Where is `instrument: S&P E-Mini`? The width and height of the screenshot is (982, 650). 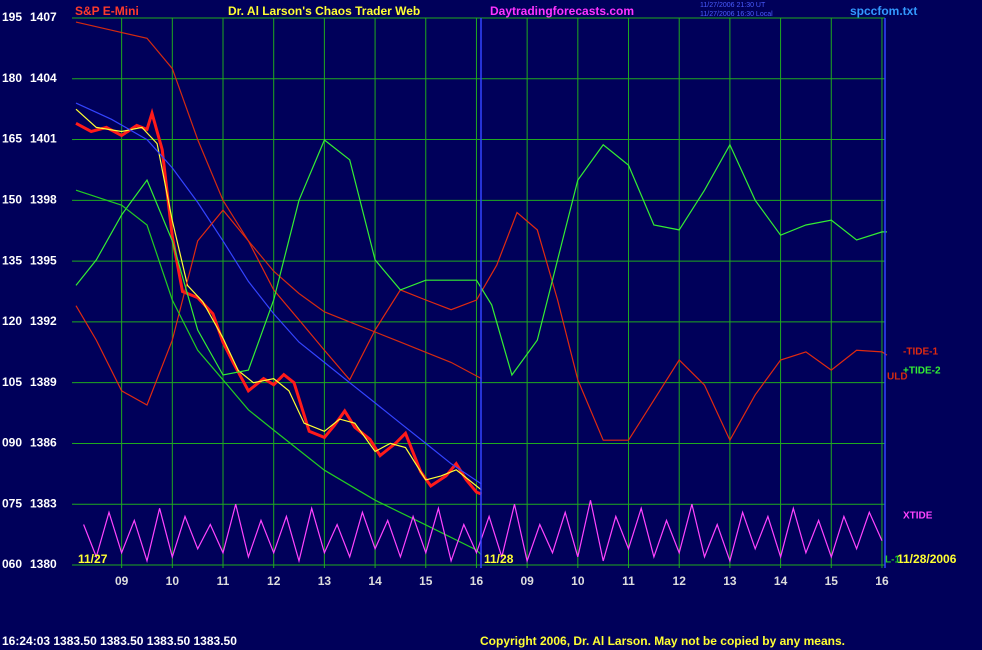 instrument: S&P E-Mini is located at coordinates (107, 11).